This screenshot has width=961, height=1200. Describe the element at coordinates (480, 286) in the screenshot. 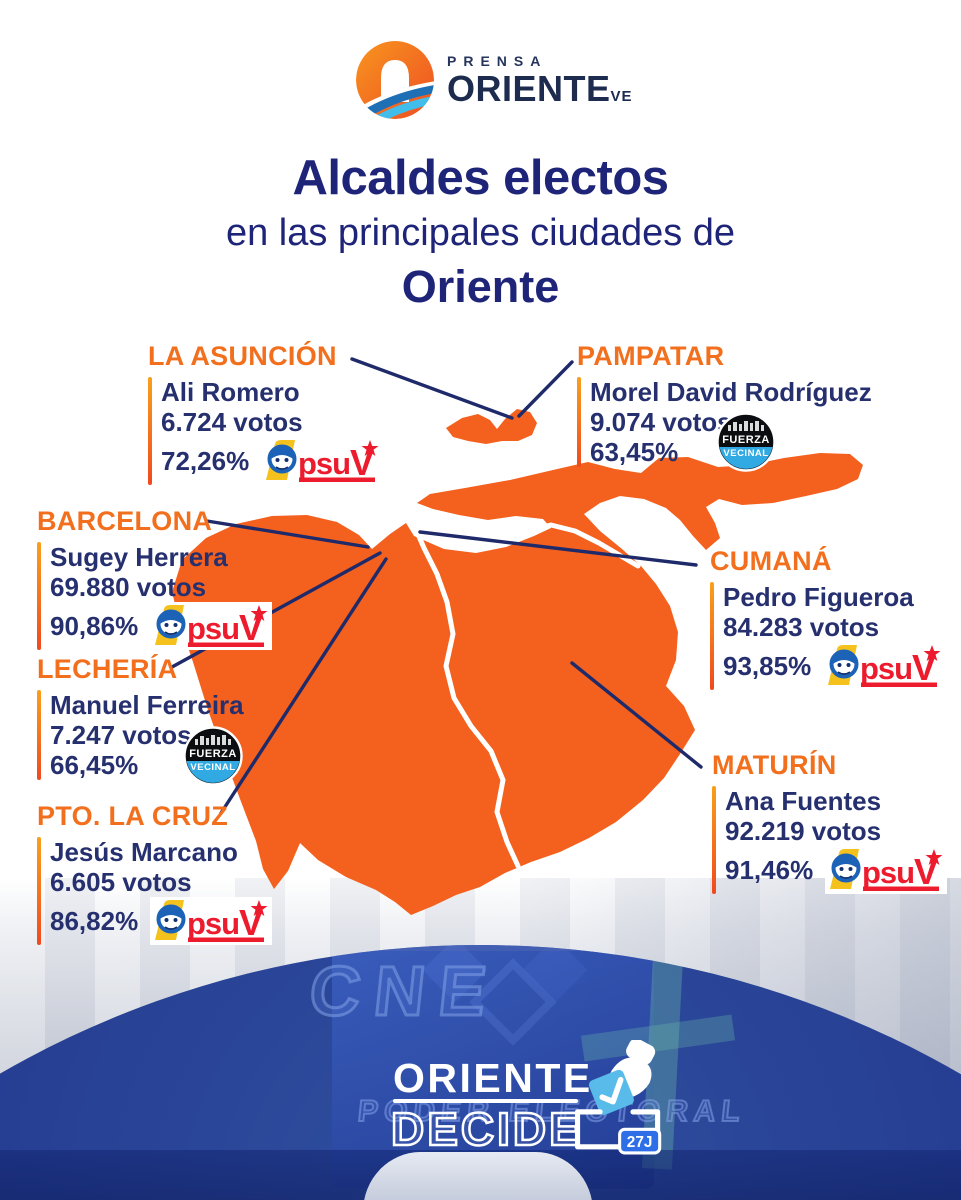

I see `title-line3: Oriente` at that location.